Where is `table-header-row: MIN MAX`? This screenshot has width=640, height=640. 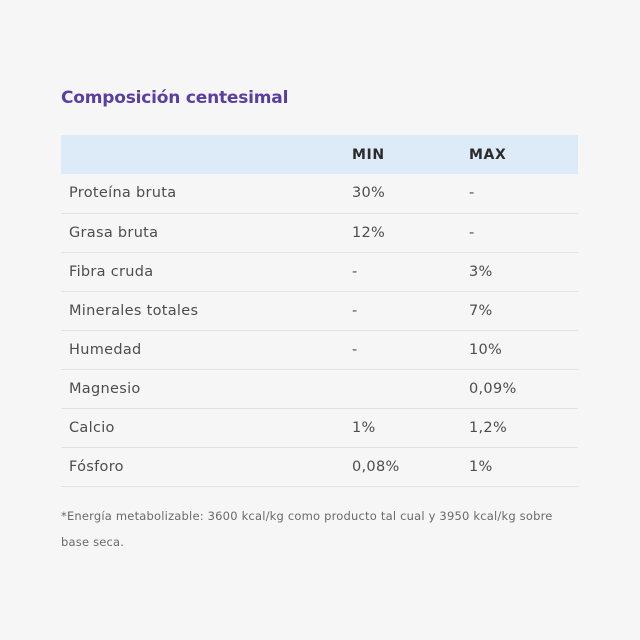 table-header-row: MIN MAX is located at coordinates (319, 154).